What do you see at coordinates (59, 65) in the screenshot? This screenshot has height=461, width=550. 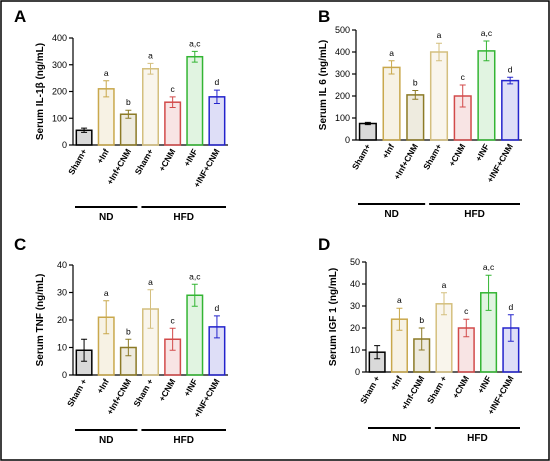 I see `y-tick-label: 300` at bounding box center [59, 65].